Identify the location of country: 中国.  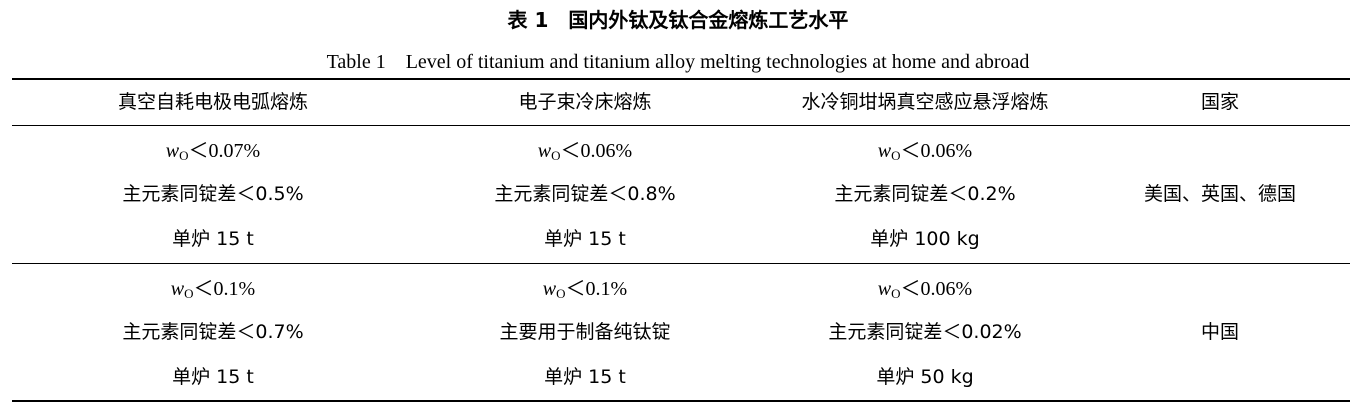
(1220, 332).